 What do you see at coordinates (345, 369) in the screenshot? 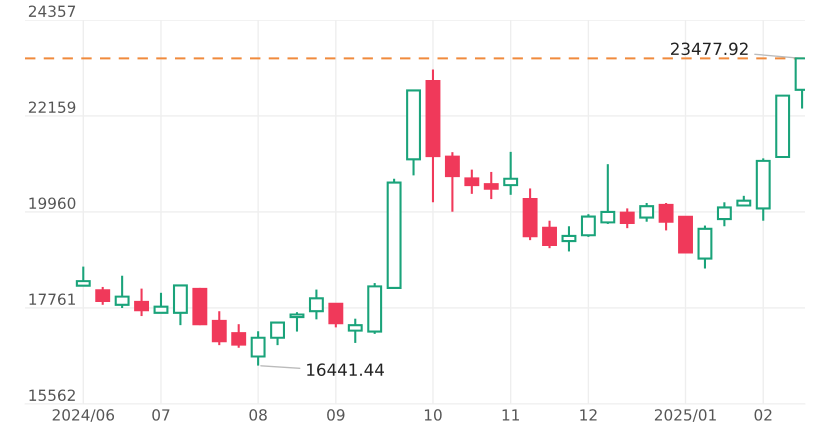
I see `annotation: 16441.44` at bounding box center [345, 369].